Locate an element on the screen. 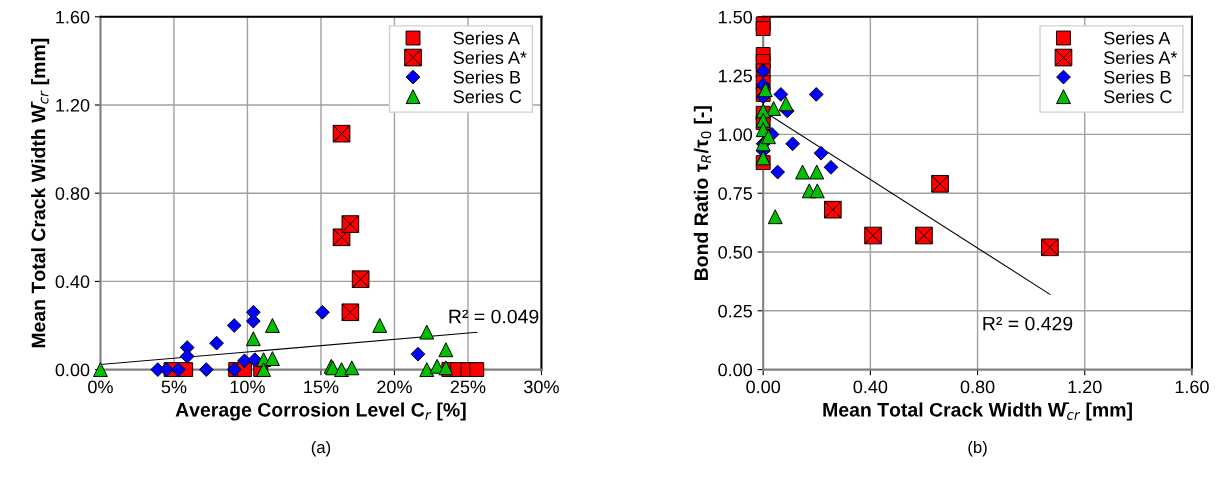 Image resolution: width=1225 pixels, height=480 pixels. y-tick-label: 1.20 is located at coordinates (73, 105).